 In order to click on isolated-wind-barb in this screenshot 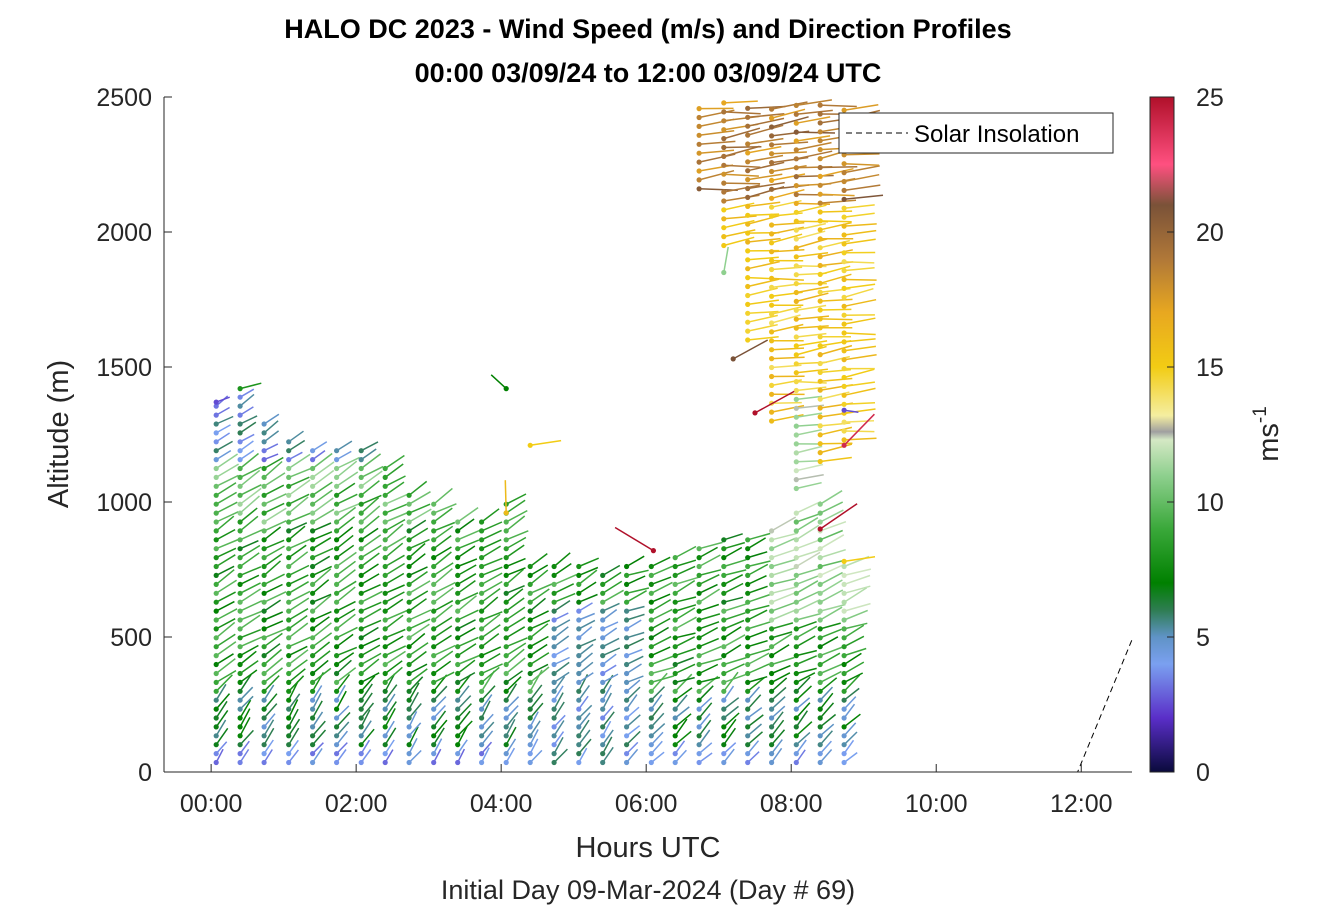, I will do `click(546, 443)`.